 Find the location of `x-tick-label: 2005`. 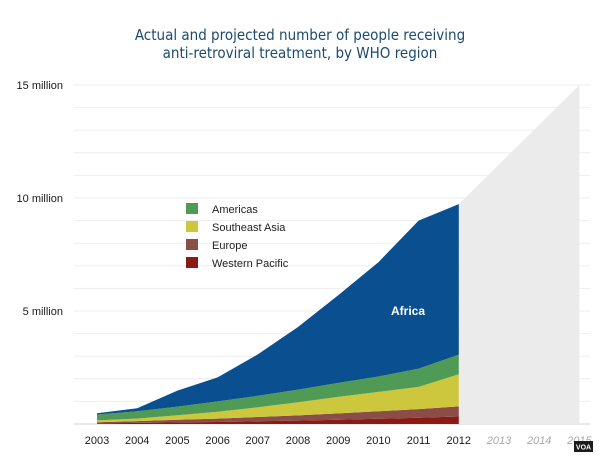

x-tick-label: 2005 is located at coordinates (177, 441).